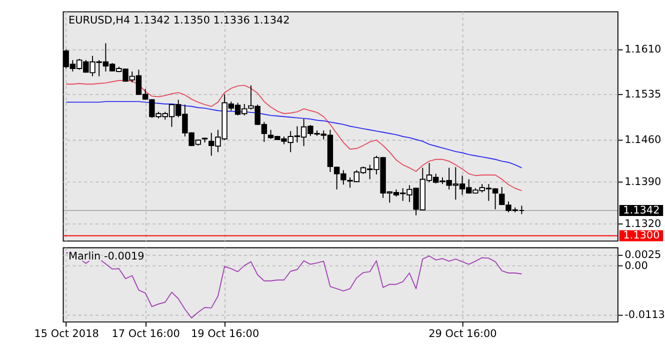 The height and width of the screenshot is (349, 665). What do you see at coordinates (179, 20) in the screenshot?
I see `chart-title: EURUSD,H4 1.1342 1.1350 1.1336 1.1342` at bounding box center [179, 20].